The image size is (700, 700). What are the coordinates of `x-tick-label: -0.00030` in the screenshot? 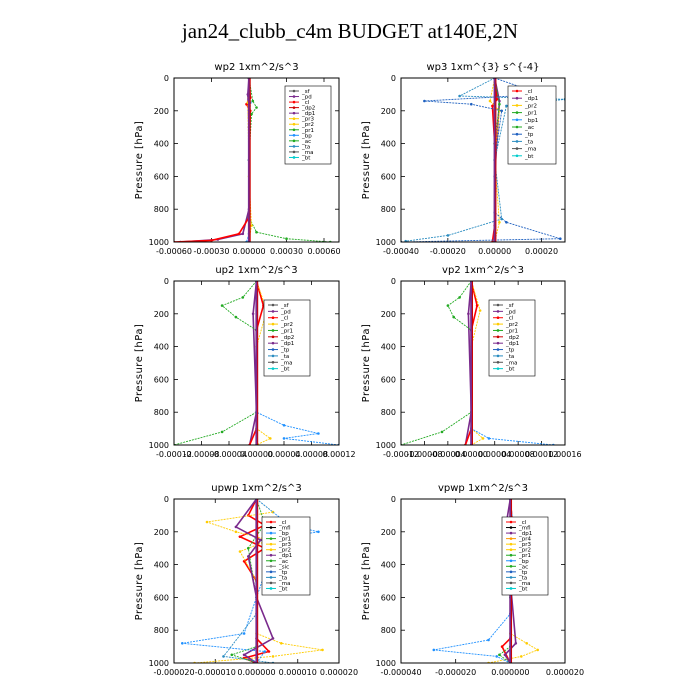 It's located at (212, 251).